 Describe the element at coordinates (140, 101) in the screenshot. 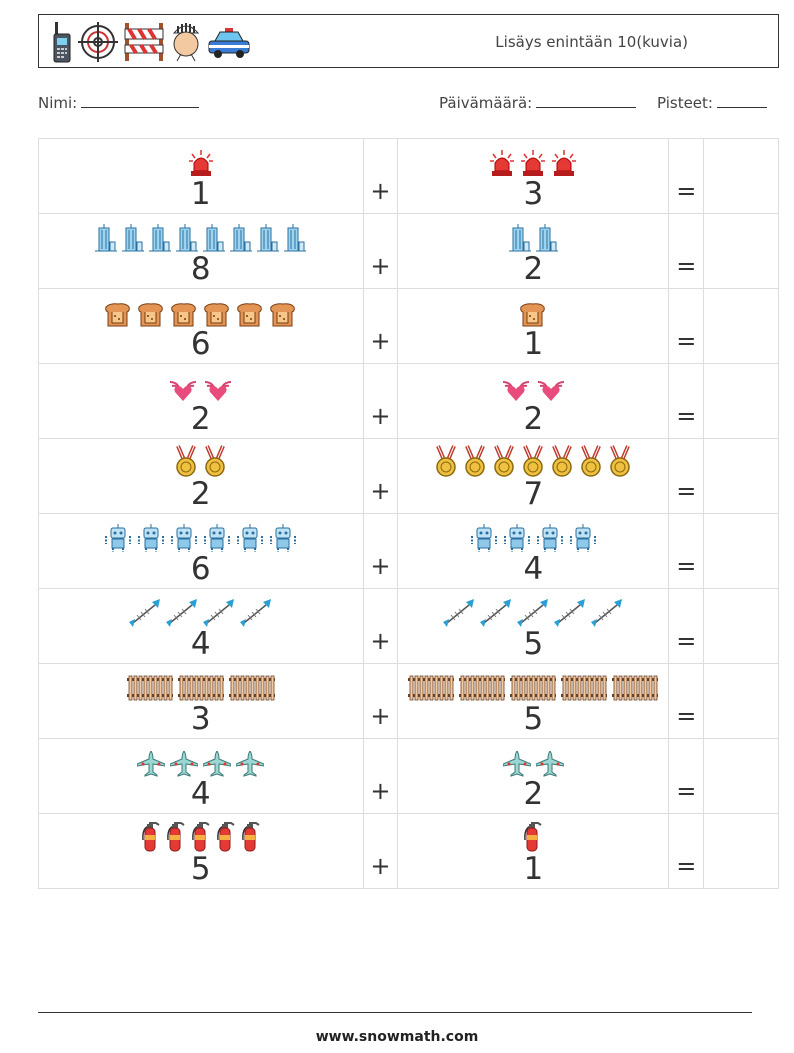

I see `name-blank` at that location.